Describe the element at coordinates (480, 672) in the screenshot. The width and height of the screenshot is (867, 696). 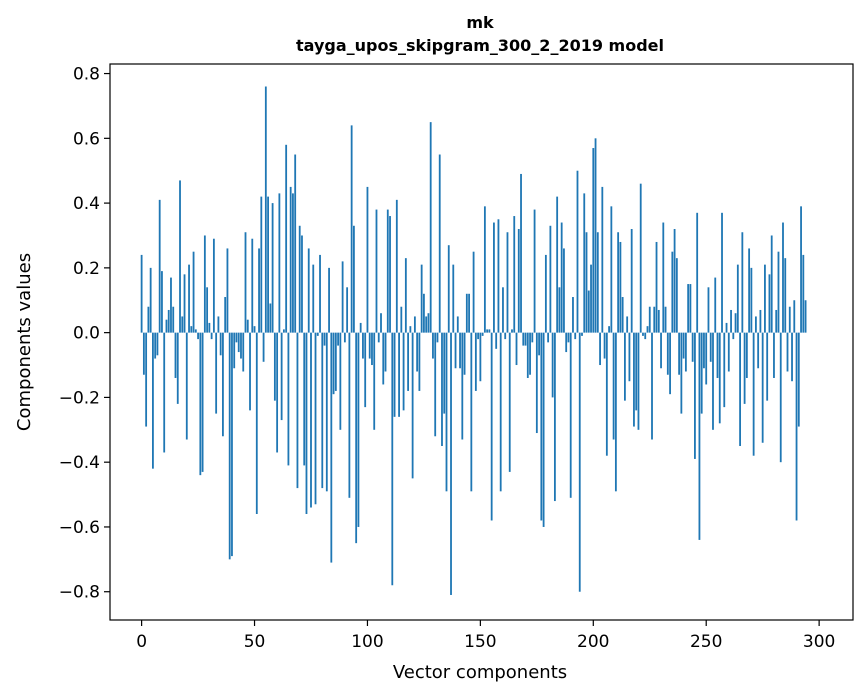
I see `x-axis-label: Vector components` at that location.